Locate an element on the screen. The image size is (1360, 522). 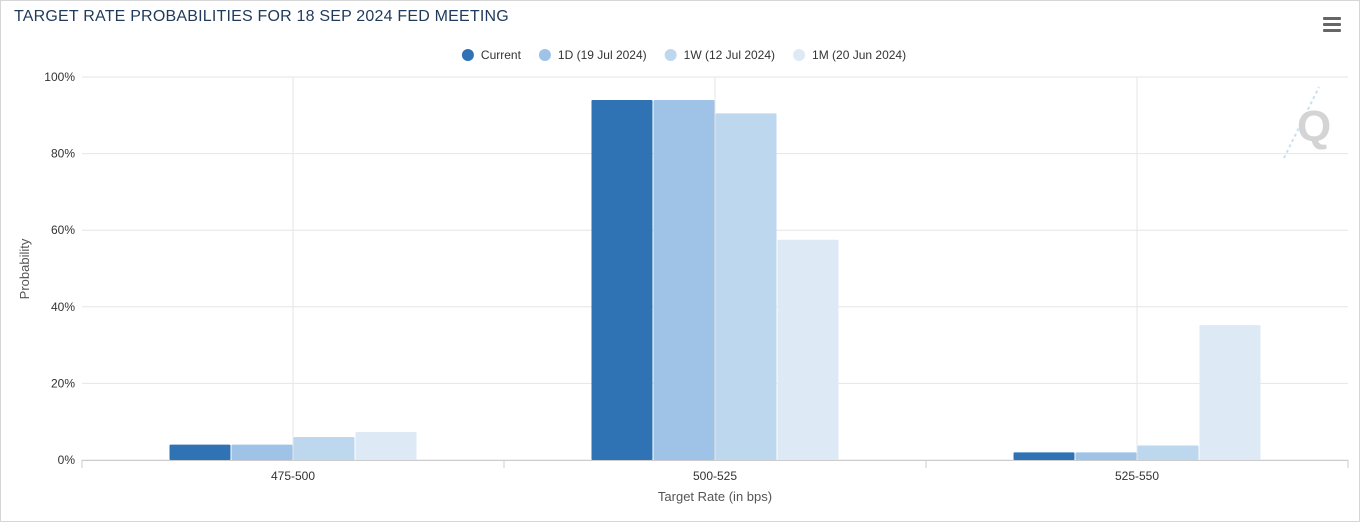
legend-item: Current is located at coordinates (491, 55).